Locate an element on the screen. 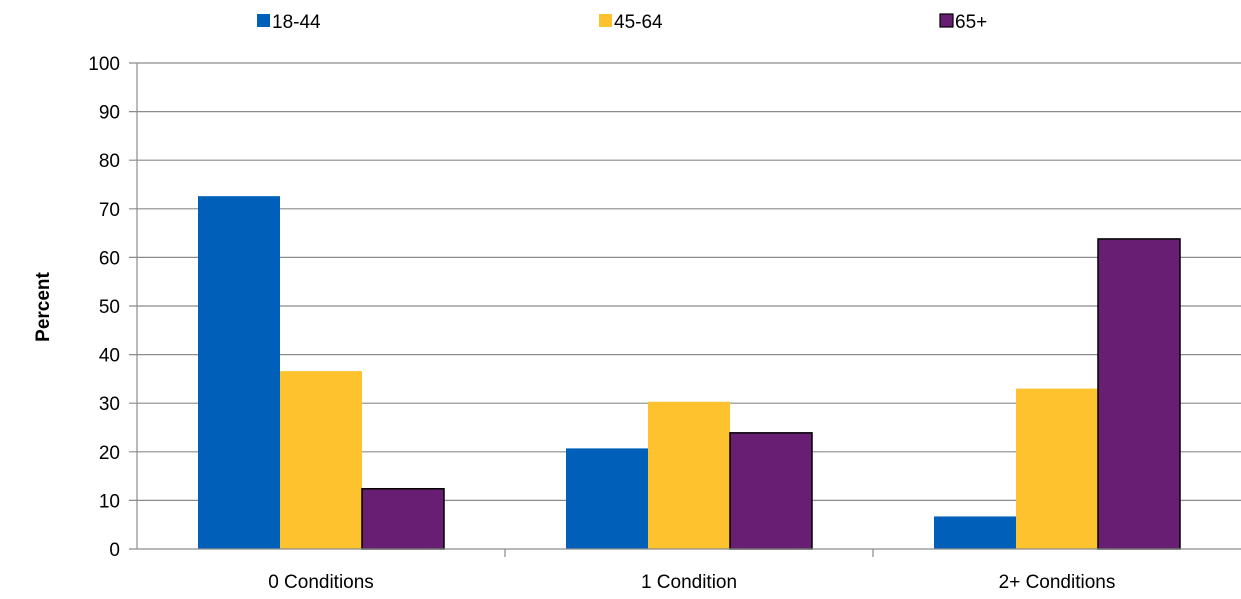 The image size is (1241, 599). bar-65+-0 Conditions is located at coordinates (403, 518).